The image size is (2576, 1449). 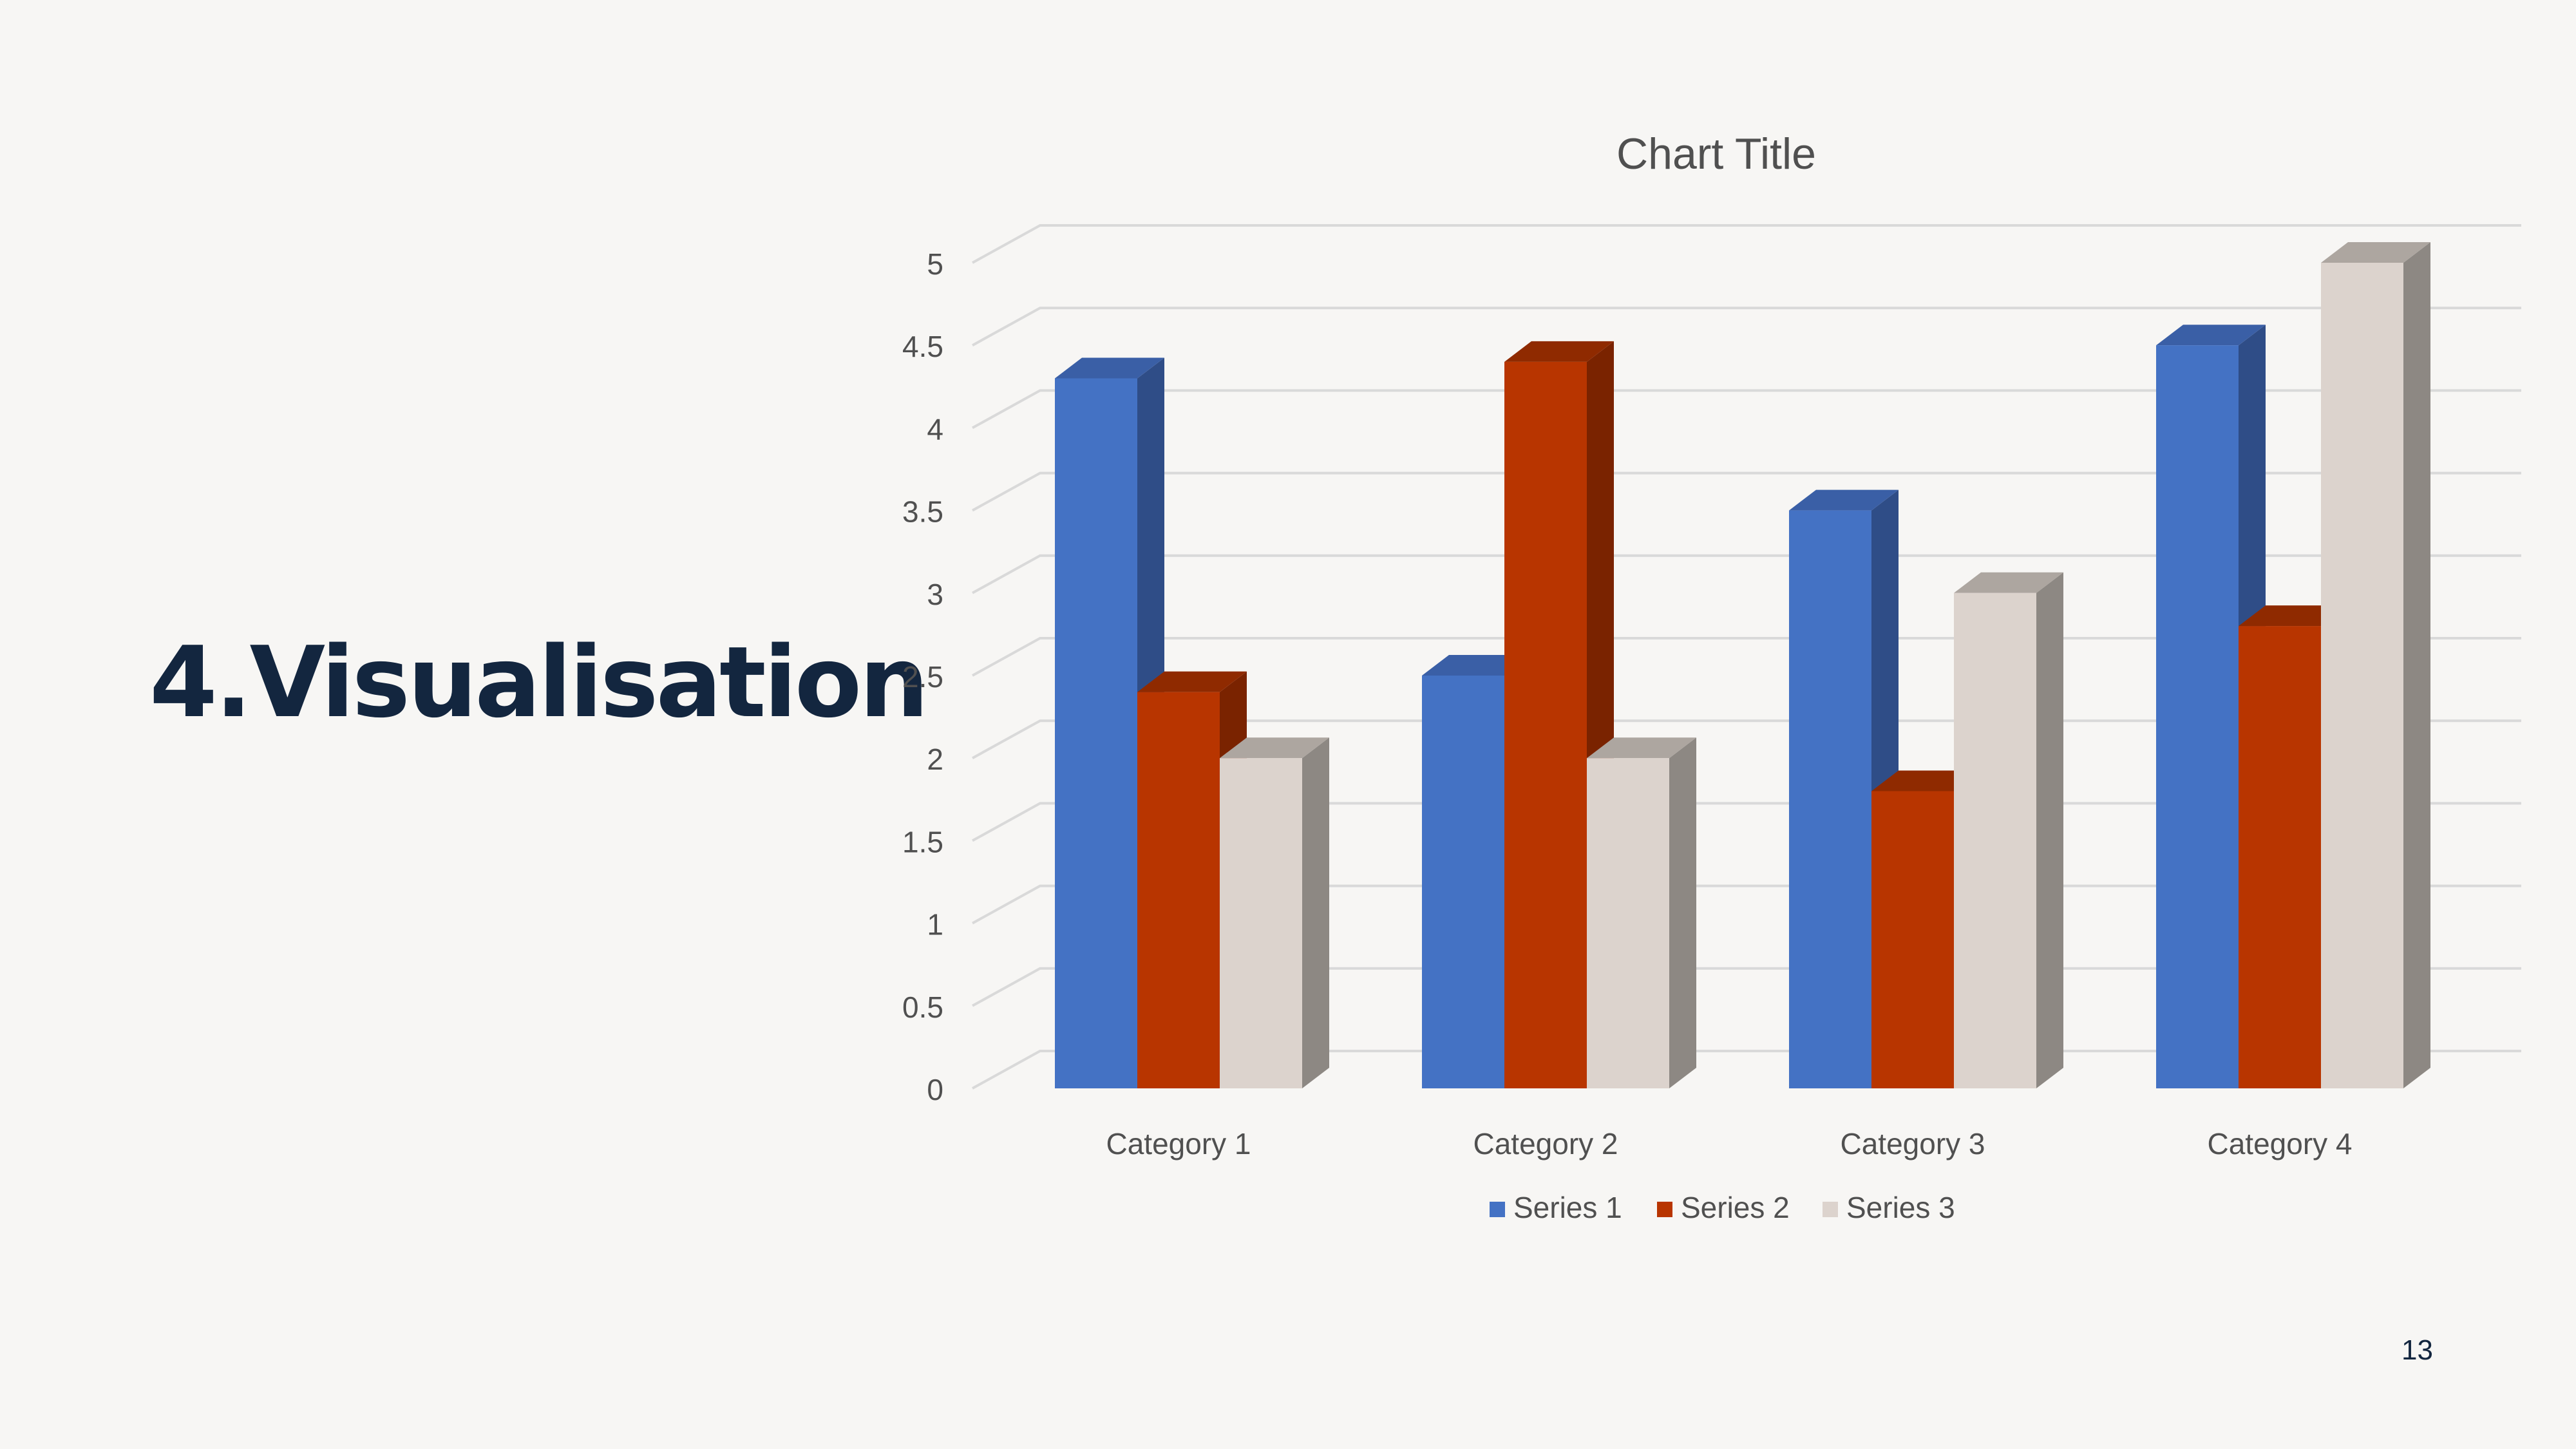 I want to click on legend-item: Series 3, so click(x=1889, y=1207).